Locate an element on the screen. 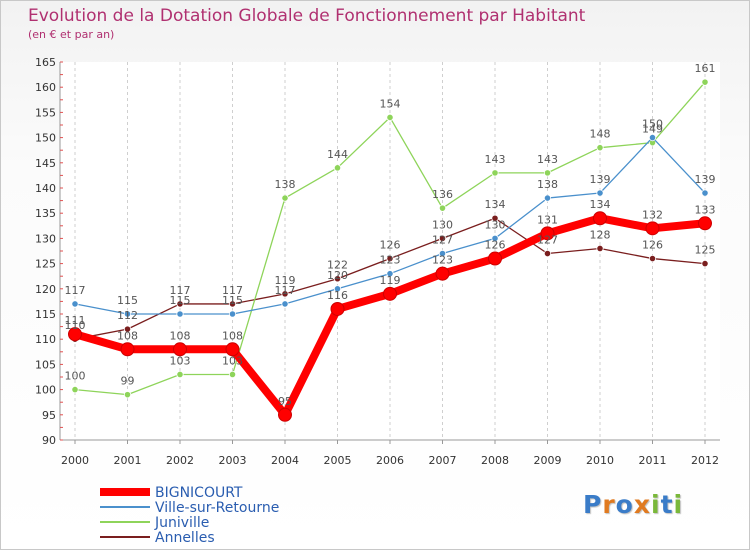 The image size is (750, 550). data-label: 136 is located at coordinates (442, 194).